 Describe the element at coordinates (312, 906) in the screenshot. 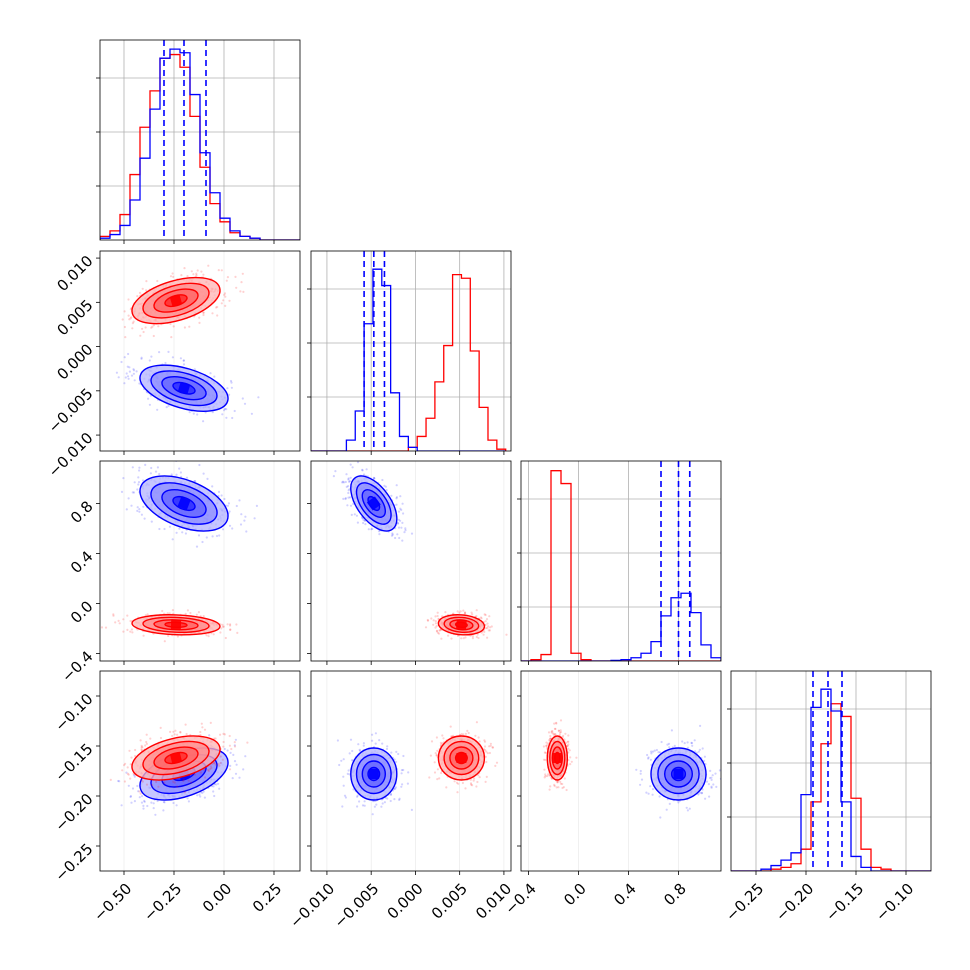

I see `x-tick-label: −0.010` at that location.